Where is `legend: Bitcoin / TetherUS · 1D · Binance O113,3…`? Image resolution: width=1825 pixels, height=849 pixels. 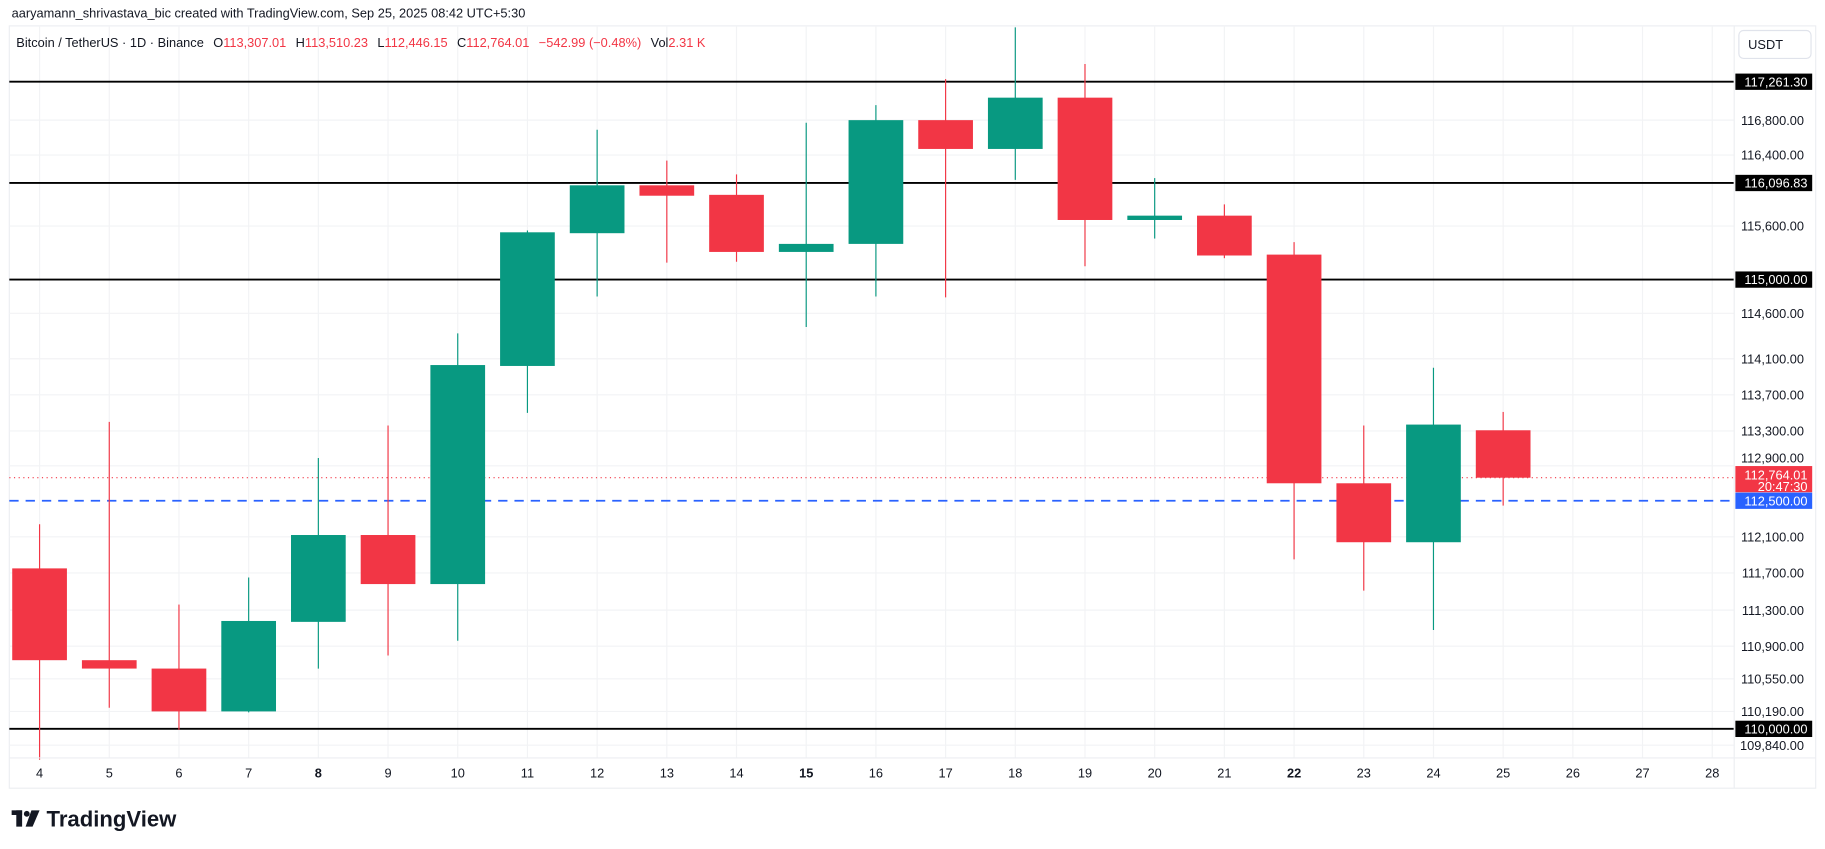
legend: Bitcoin / TetherUS · 1D · Binance O113,3… is located at coordinates (361, 42).